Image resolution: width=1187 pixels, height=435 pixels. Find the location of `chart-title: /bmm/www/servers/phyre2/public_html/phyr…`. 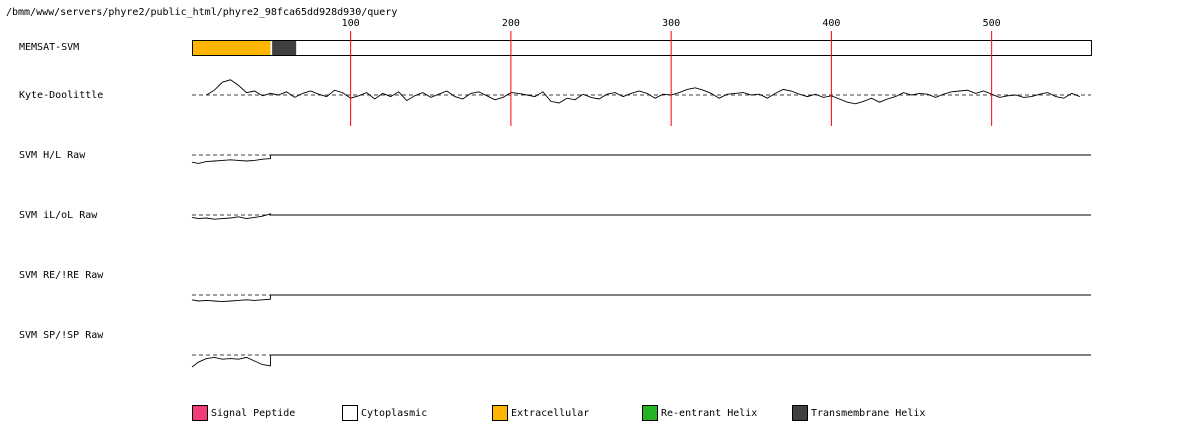

chart-title: /bmm/www/servers/phyre2/public_html/phyr… is located at coordinates (201, 12).